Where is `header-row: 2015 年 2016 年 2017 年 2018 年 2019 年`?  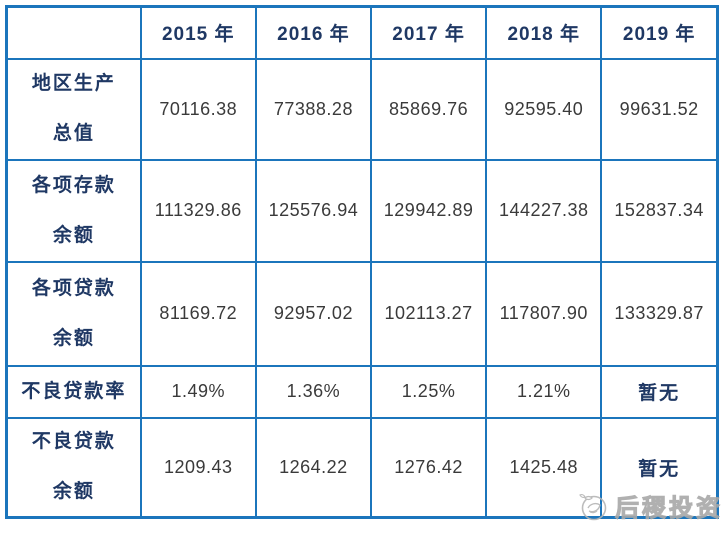
header-row: 2015 年 2016 年 2017 年 2018 年 2019 年 is located at coordinates (362, 32).